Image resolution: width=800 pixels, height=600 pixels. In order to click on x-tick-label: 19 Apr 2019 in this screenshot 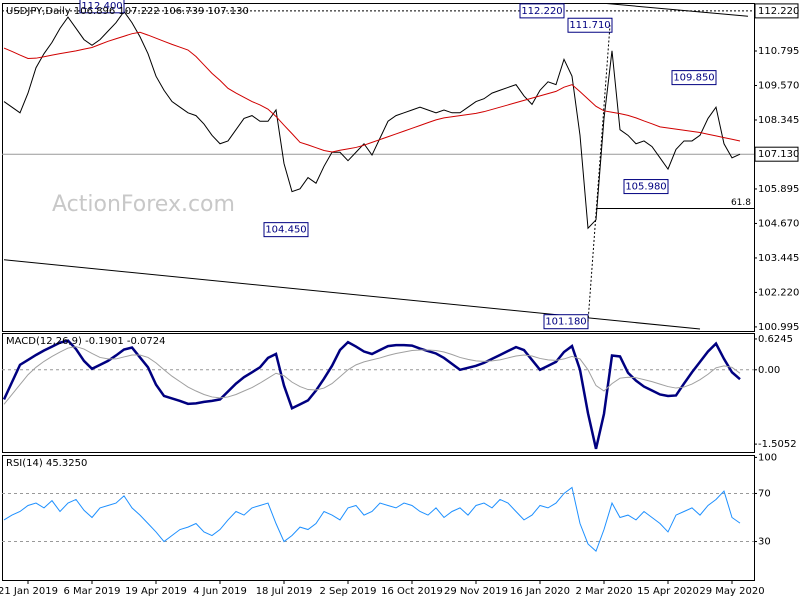, I will do `click(156, 591)`.